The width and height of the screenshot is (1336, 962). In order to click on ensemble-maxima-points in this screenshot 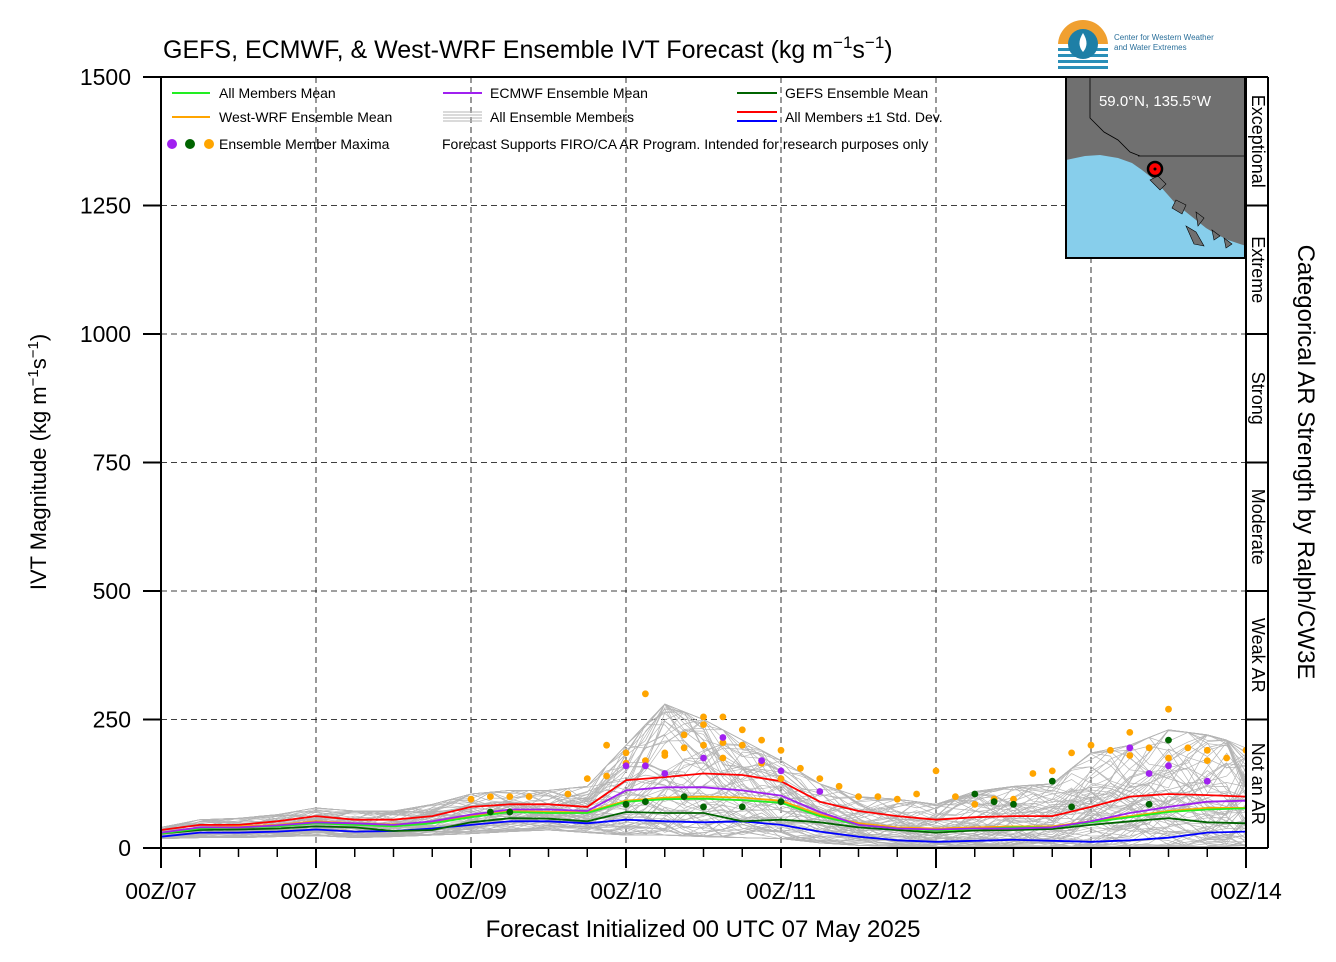, I will do `click(856, 753)`.